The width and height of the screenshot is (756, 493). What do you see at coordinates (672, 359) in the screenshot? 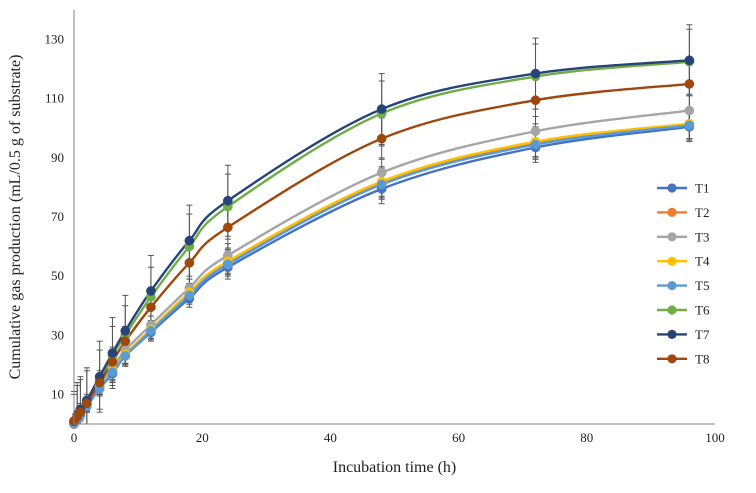
I see `legend-marker-t8` at bounding box center [672, 359].